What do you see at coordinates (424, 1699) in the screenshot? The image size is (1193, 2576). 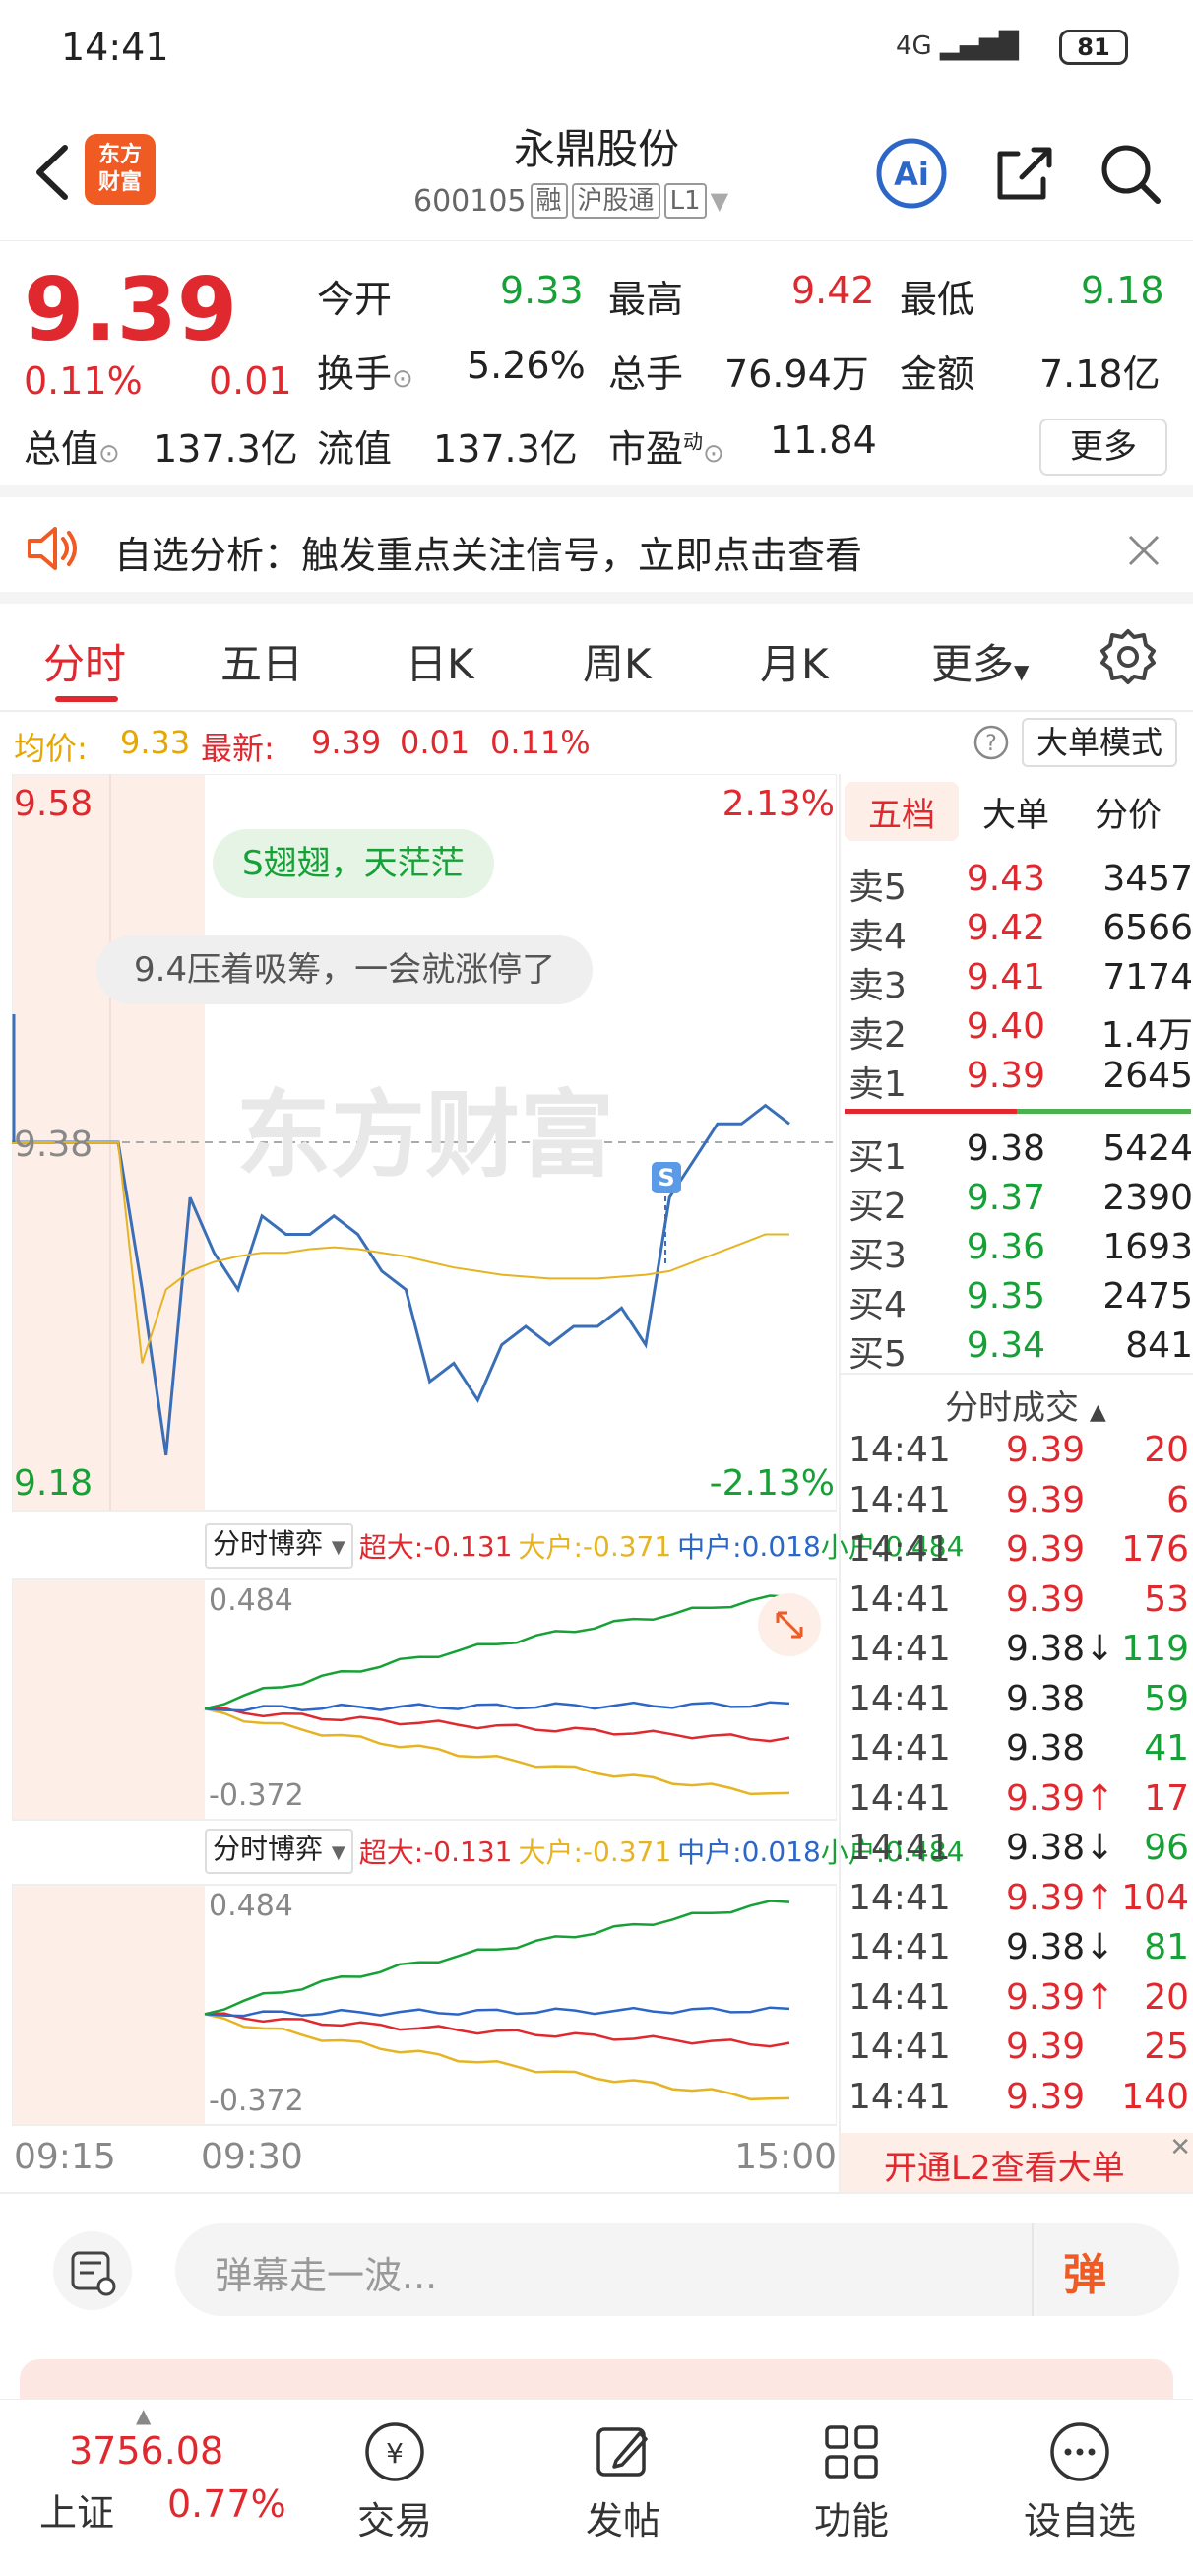 I see `panel1-frame` at bounding box center [424, 1699].